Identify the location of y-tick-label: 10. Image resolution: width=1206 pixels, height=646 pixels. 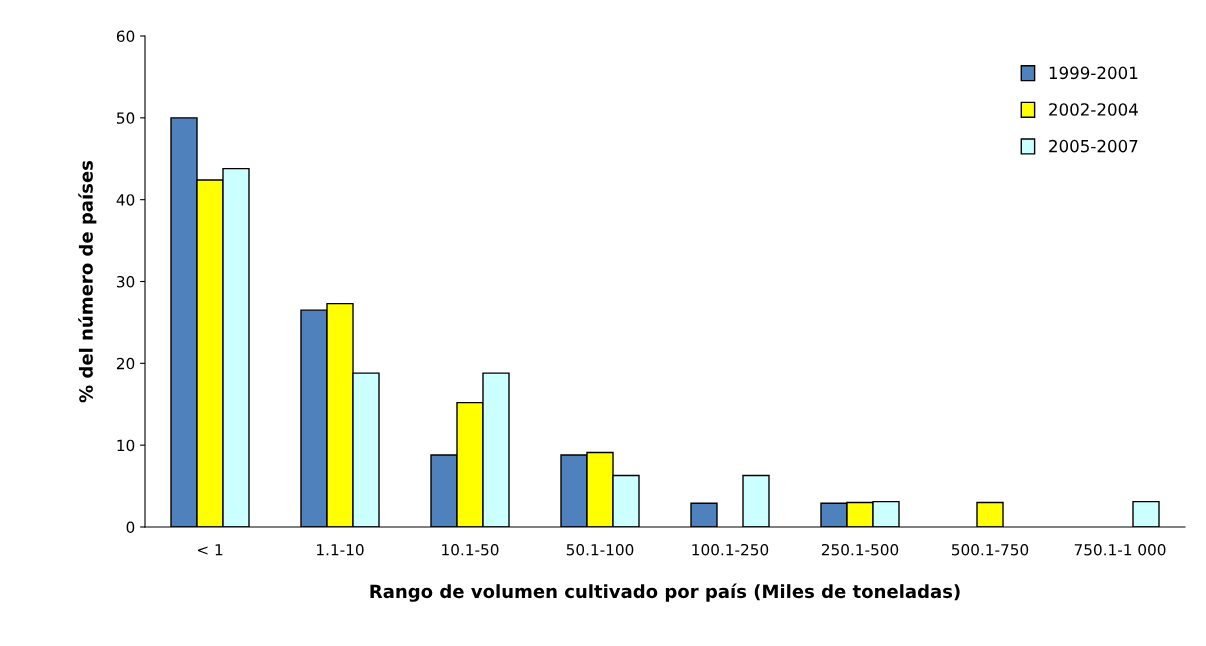
(126, 445).